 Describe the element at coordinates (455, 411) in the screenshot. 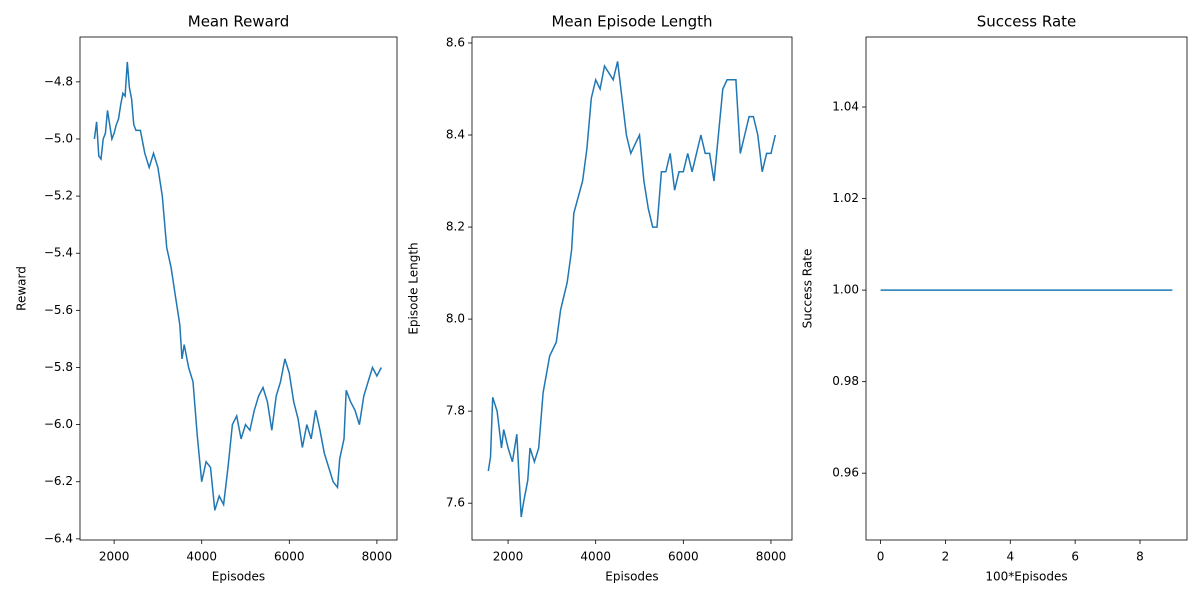

I see `y-tick-label: 7.8` at that location.